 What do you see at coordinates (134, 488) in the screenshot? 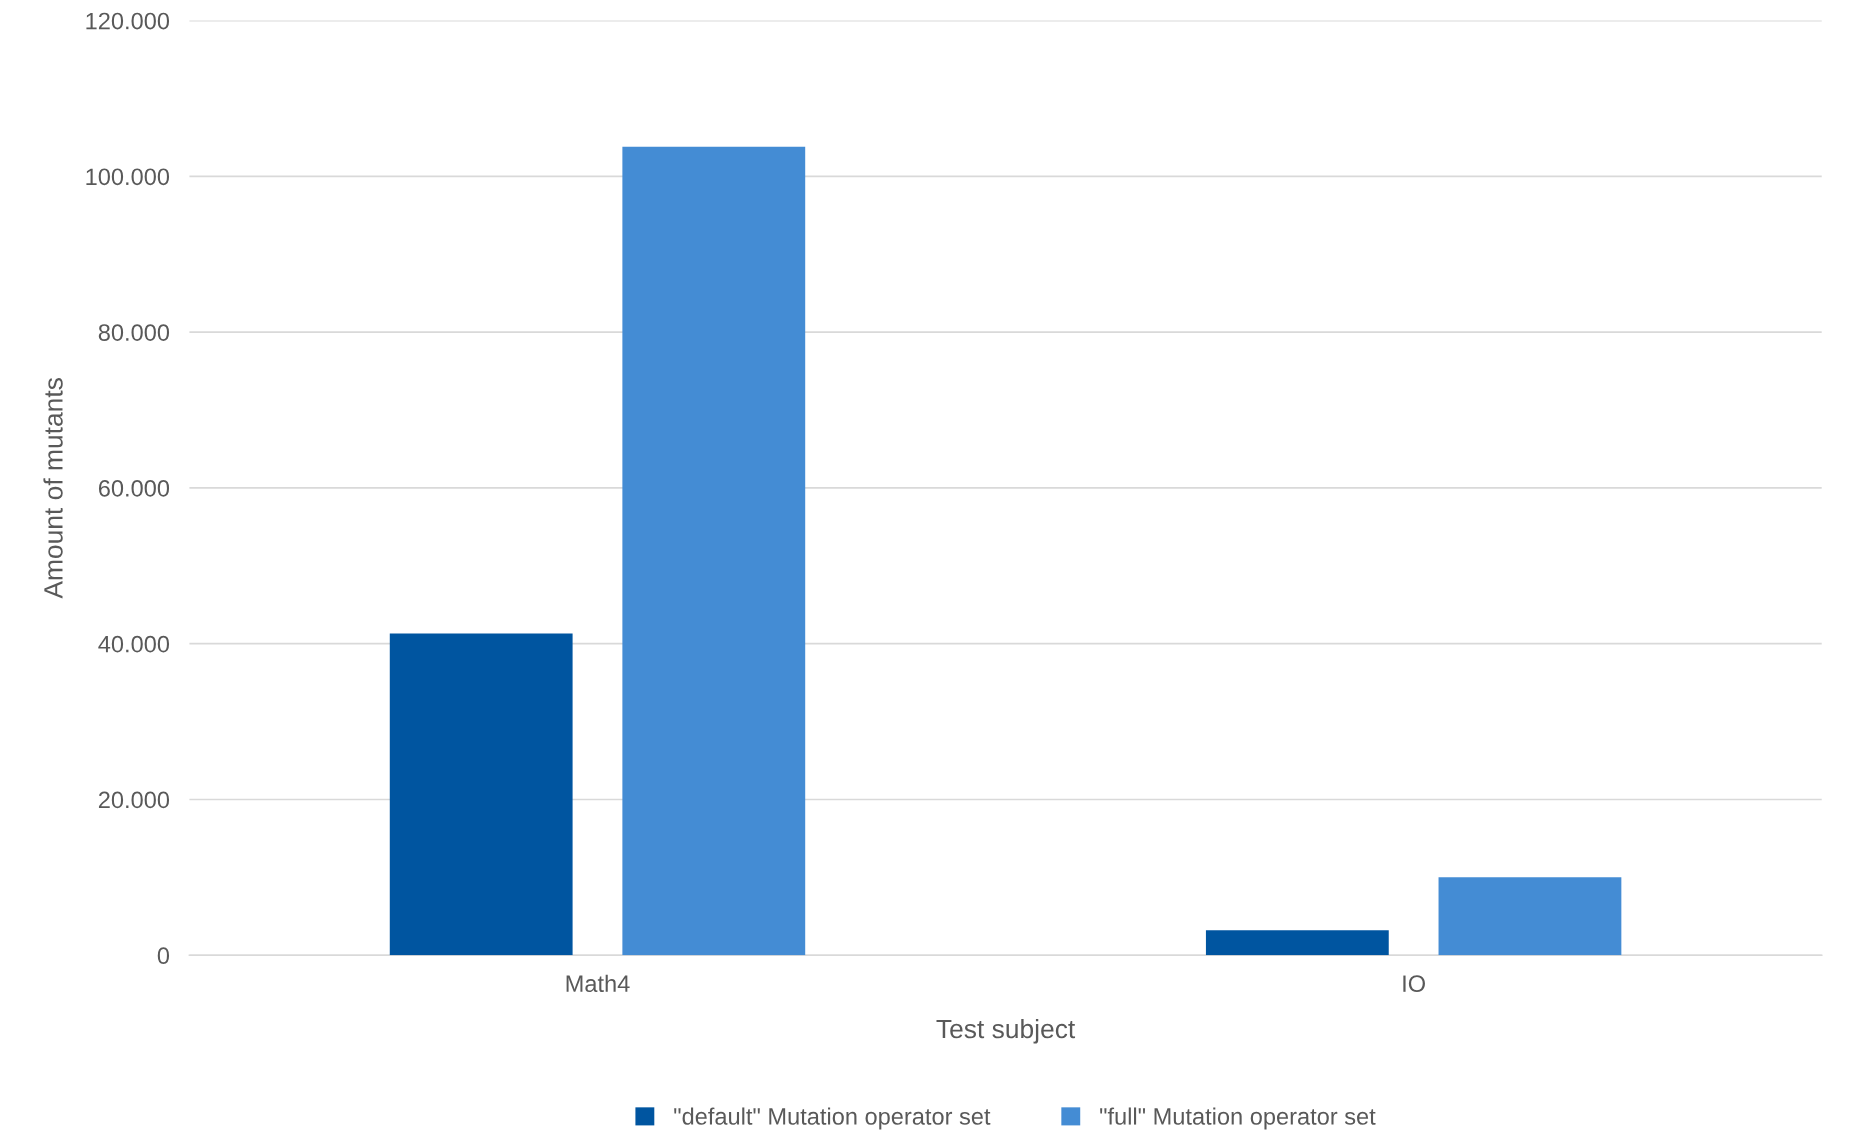
I see `y-tick-label: 60.000` at bounding box center [134, 488].